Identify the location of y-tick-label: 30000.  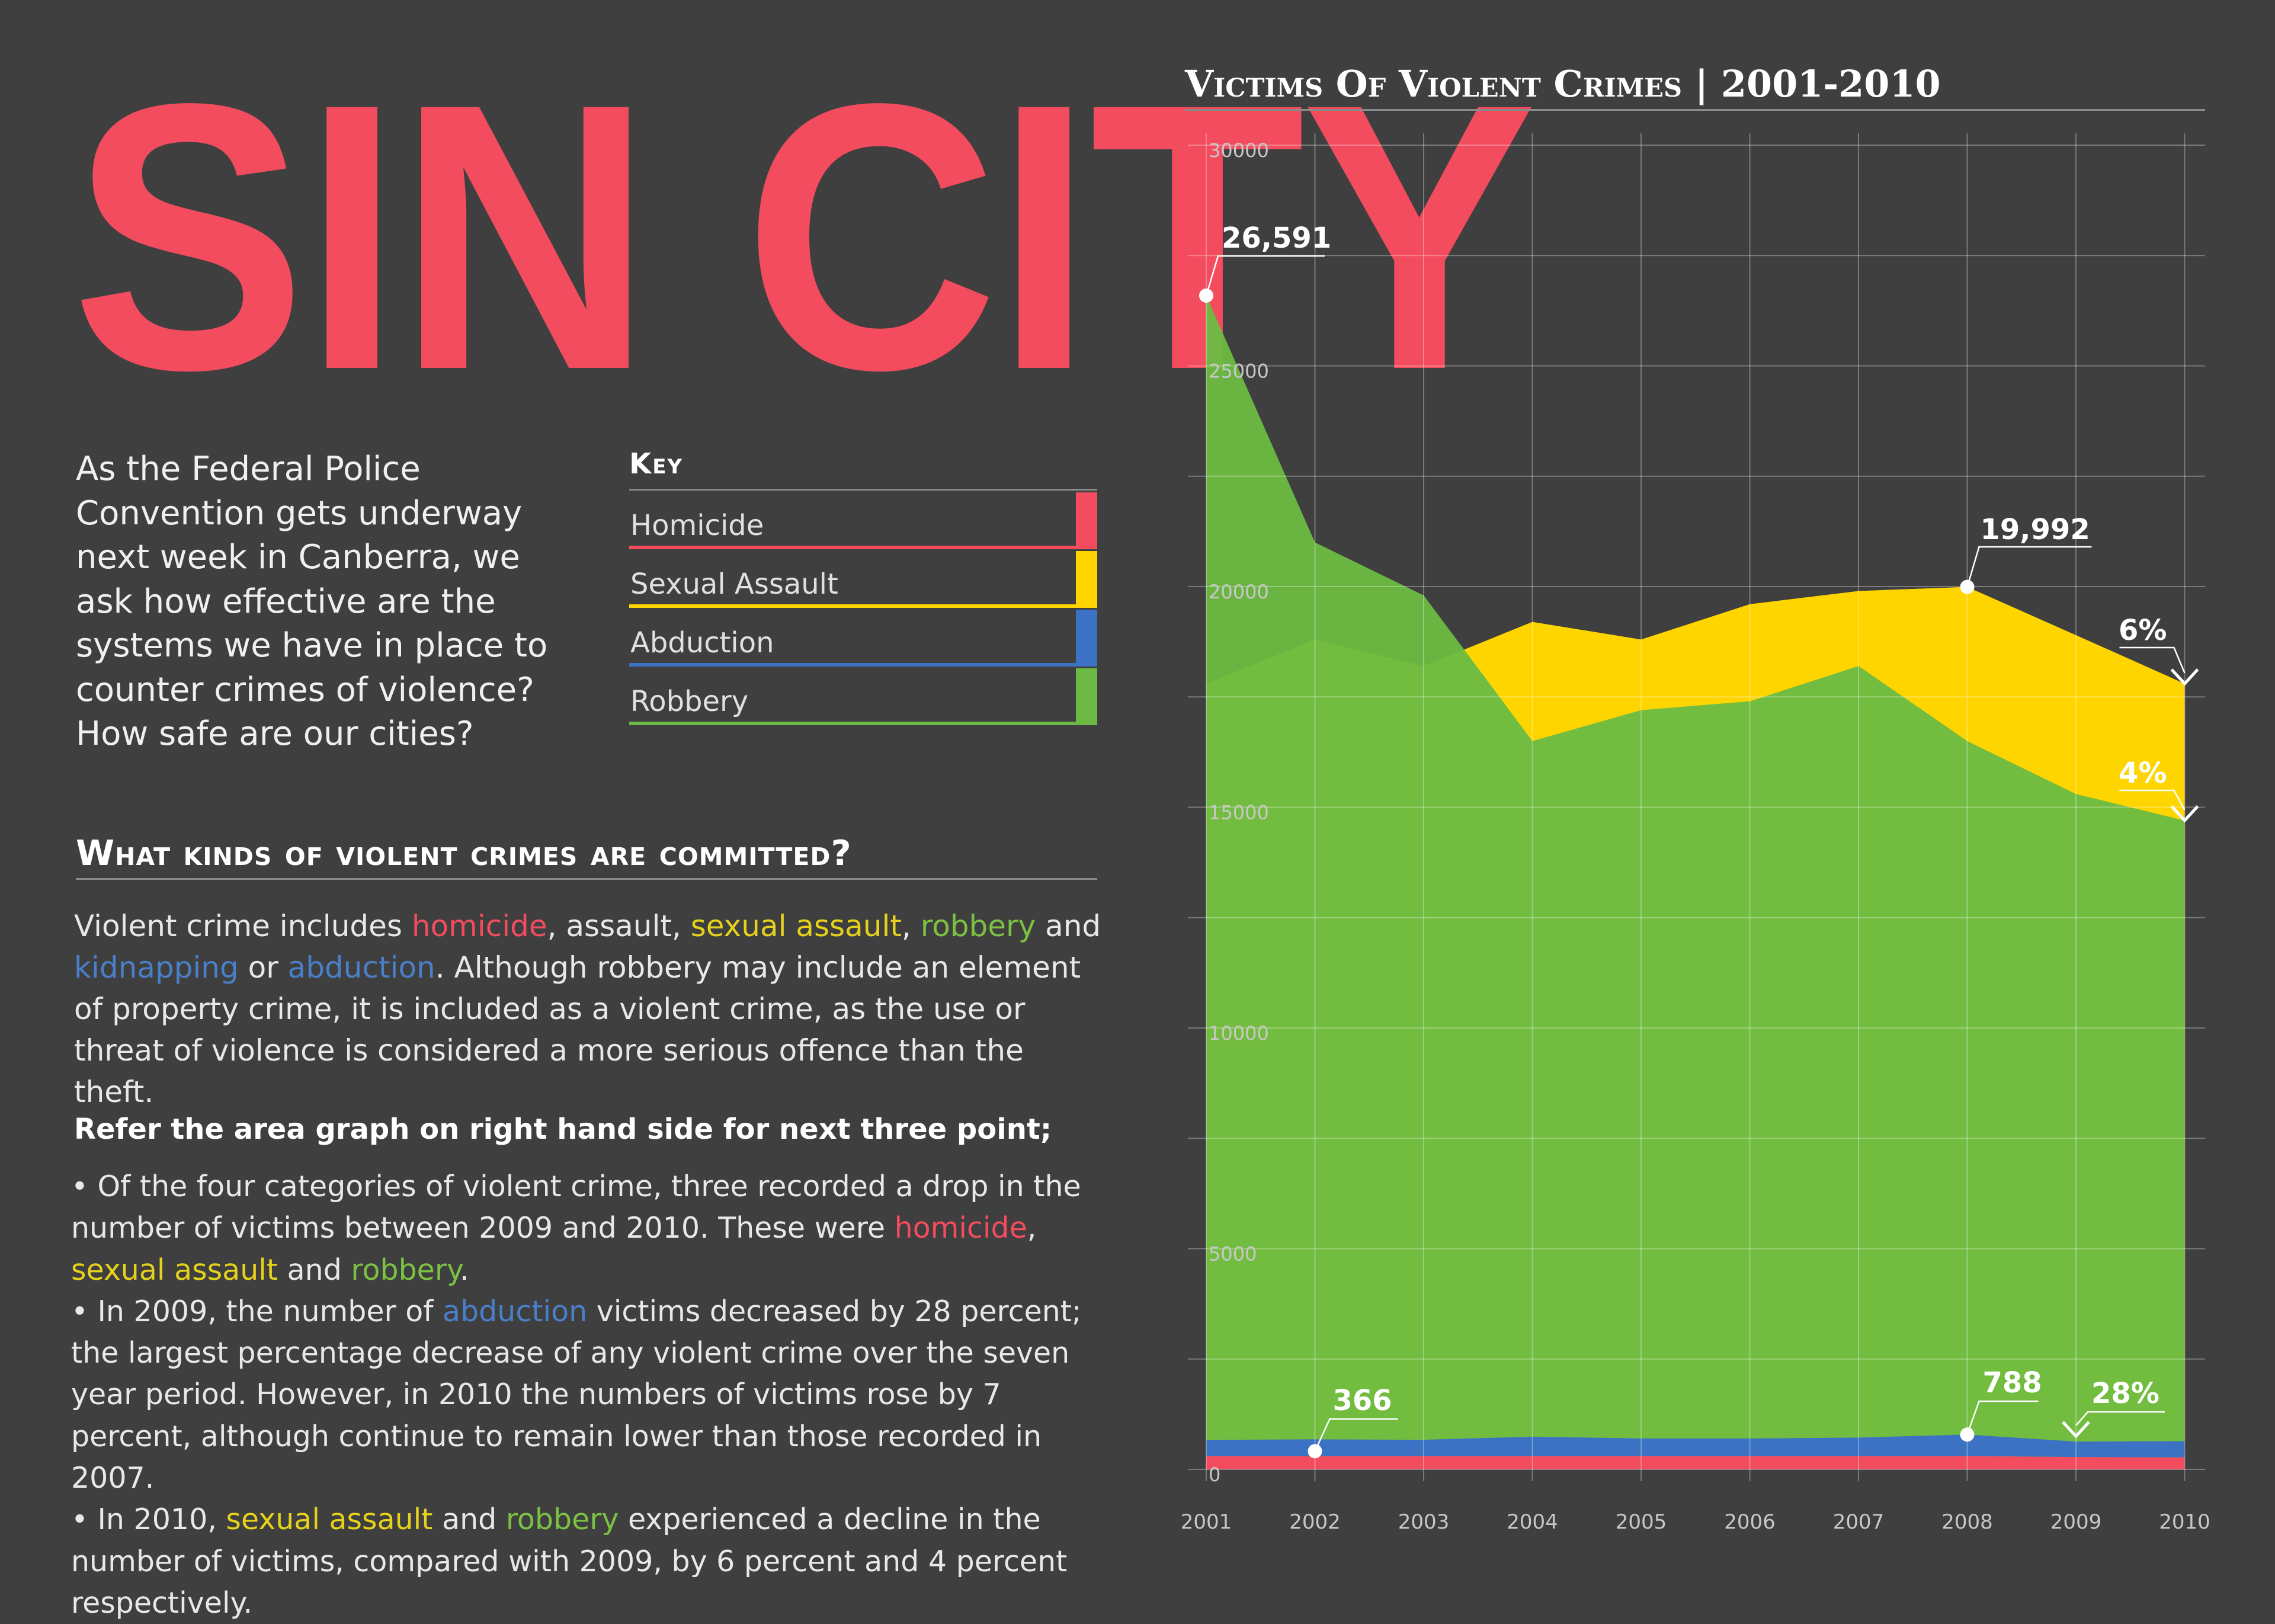
(1239, 150).